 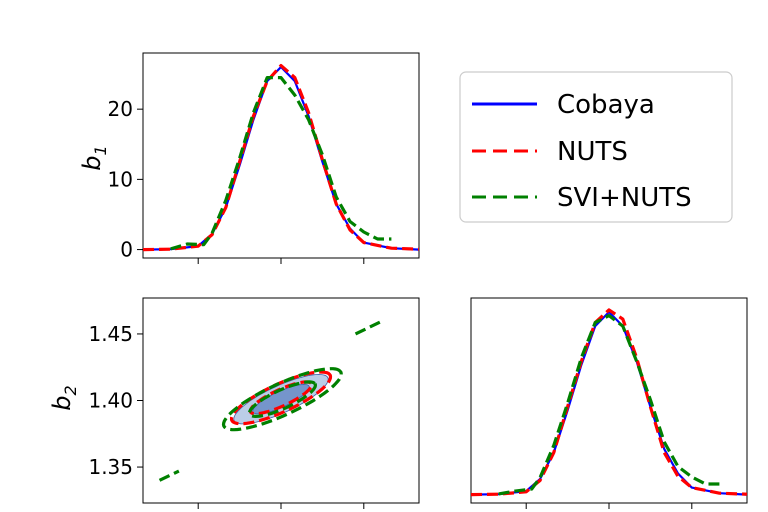 I want to click on y-tick-label: 1.45, so click(x=110, y=334).